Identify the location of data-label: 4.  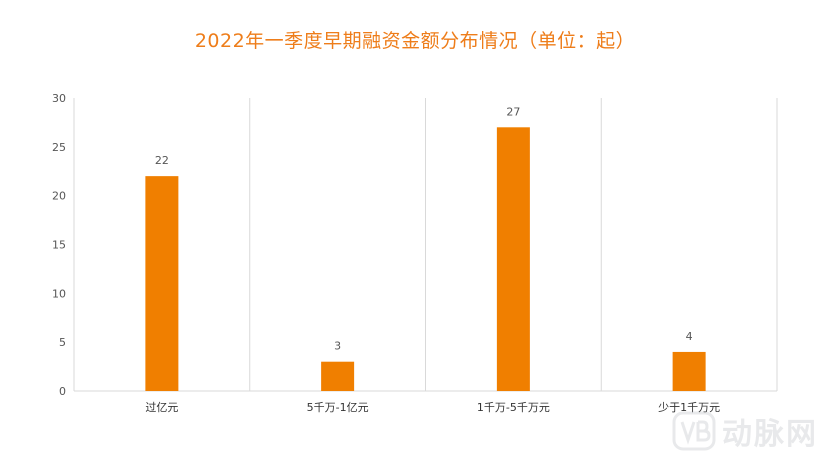
(689, 336).